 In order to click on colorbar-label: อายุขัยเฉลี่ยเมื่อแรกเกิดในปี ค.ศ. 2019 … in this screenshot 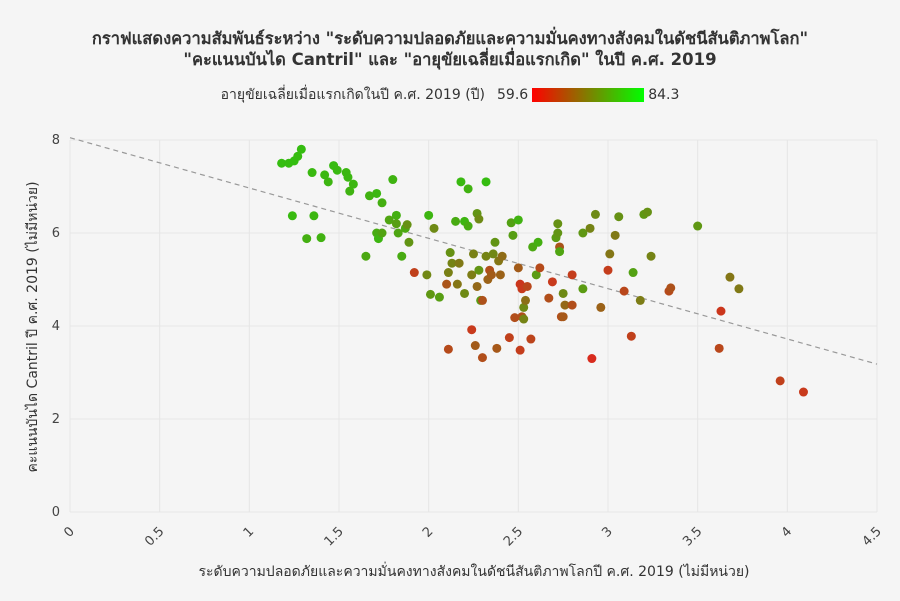, I will do `click(353, 95)`.